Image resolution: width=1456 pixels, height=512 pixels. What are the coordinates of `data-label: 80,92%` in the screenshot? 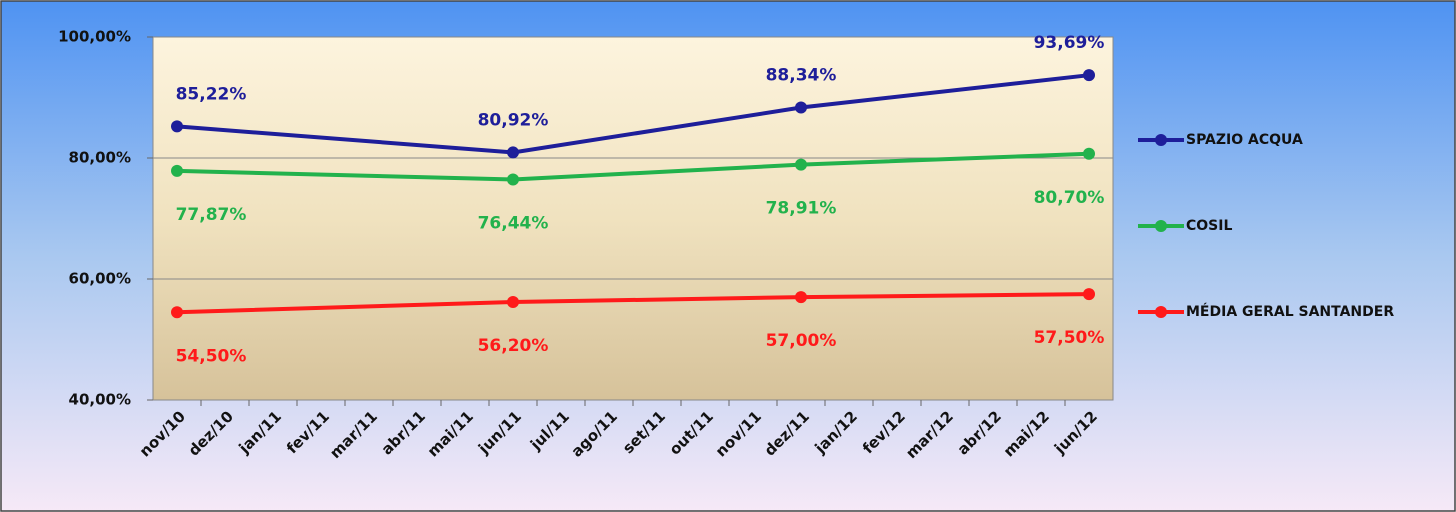 It's located at (513, 120).